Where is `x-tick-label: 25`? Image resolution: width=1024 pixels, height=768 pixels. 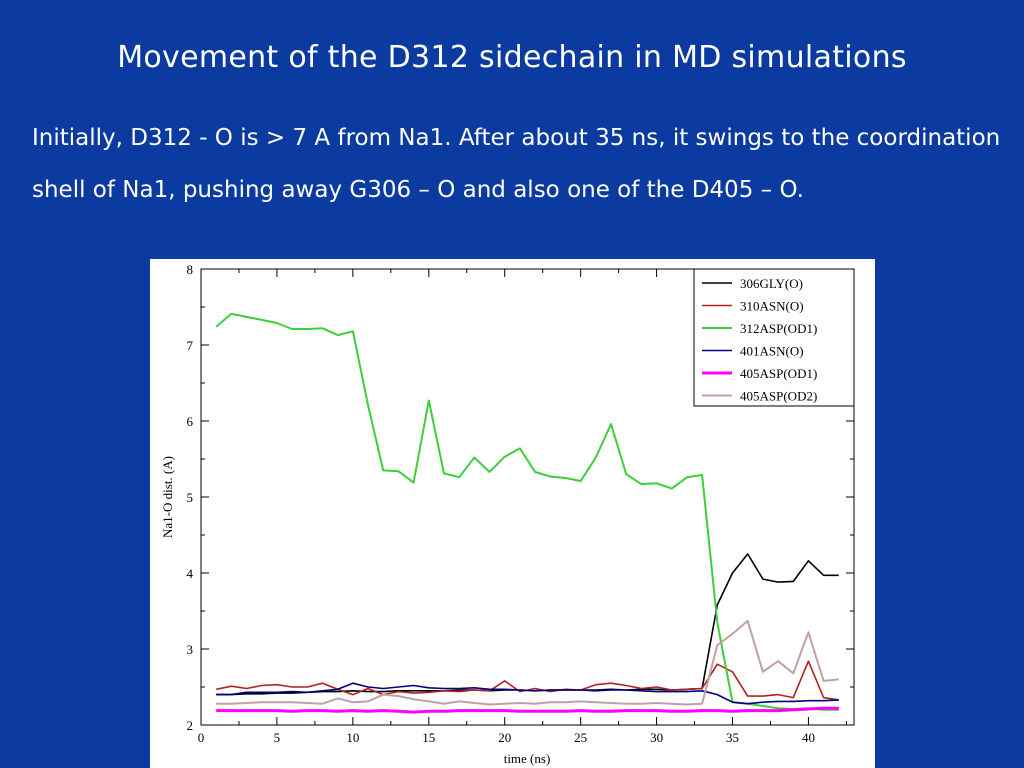 x-tick-label: 25 is located at coordinates (580, 737).